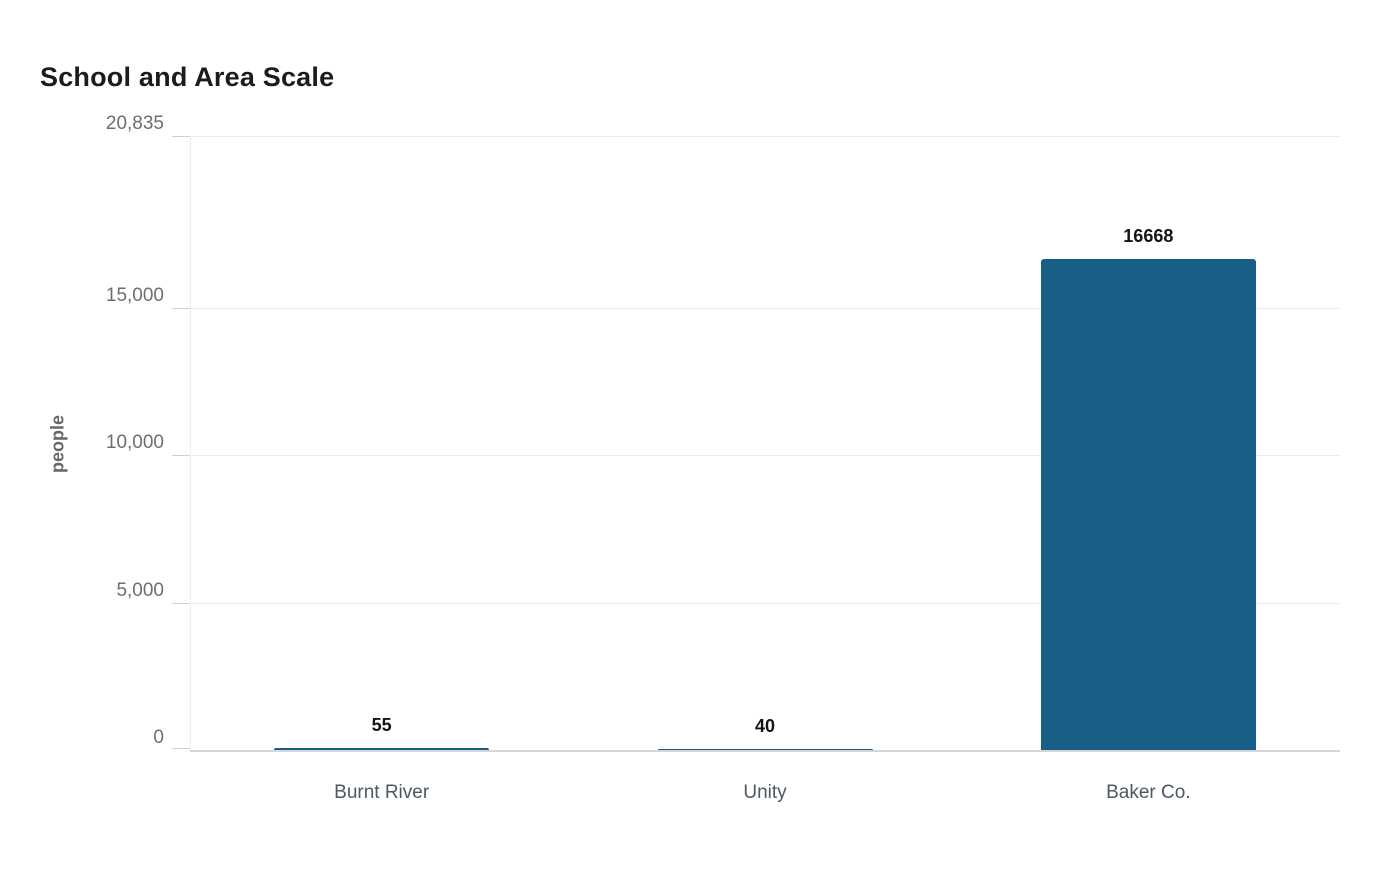 This screenshot has width=1400, height=880. What do you see at coordinates (134, 295) in the screenshot?
I see `y-tick-label: 15,000` at bounding box center [134, 295].